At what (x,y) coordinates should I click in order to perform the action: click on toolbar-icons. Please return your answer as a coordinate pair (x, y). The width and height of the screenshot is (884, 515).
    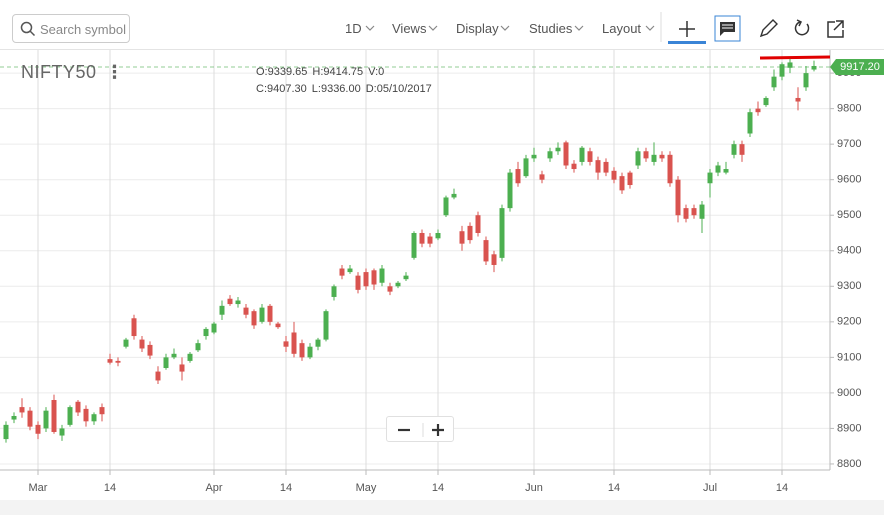
    Looking at the image, I should click on (604, 28).